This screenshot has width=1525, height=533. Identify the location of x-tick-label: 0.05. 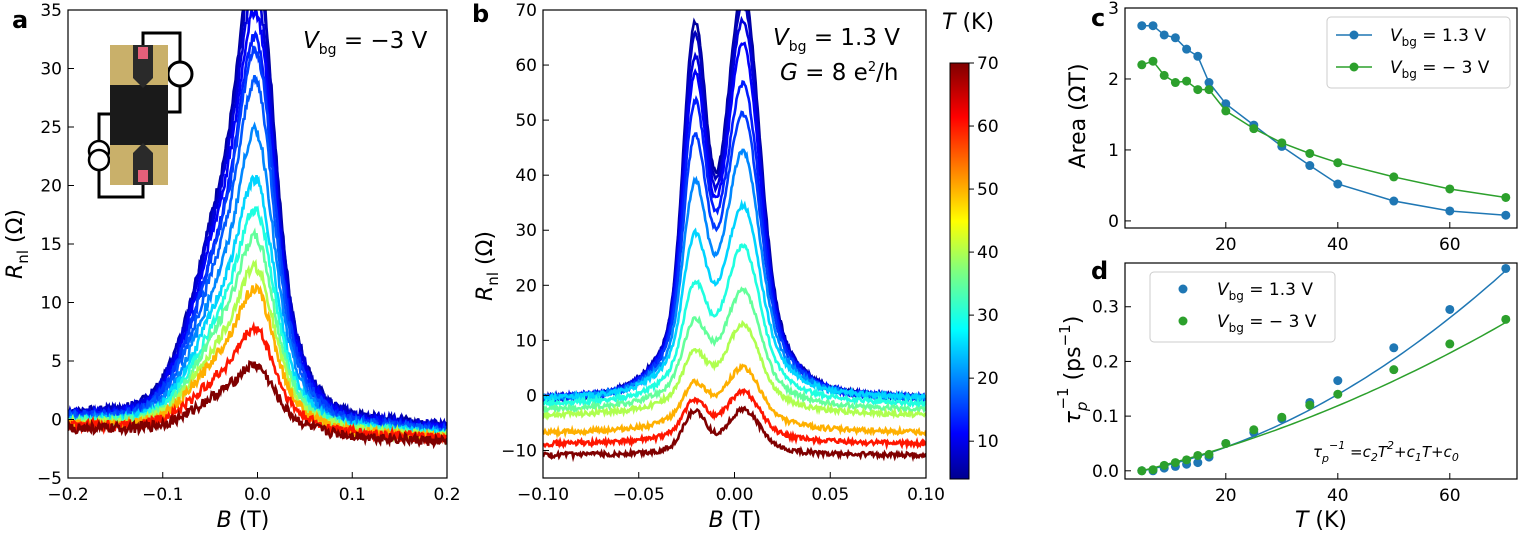
(830, 495).